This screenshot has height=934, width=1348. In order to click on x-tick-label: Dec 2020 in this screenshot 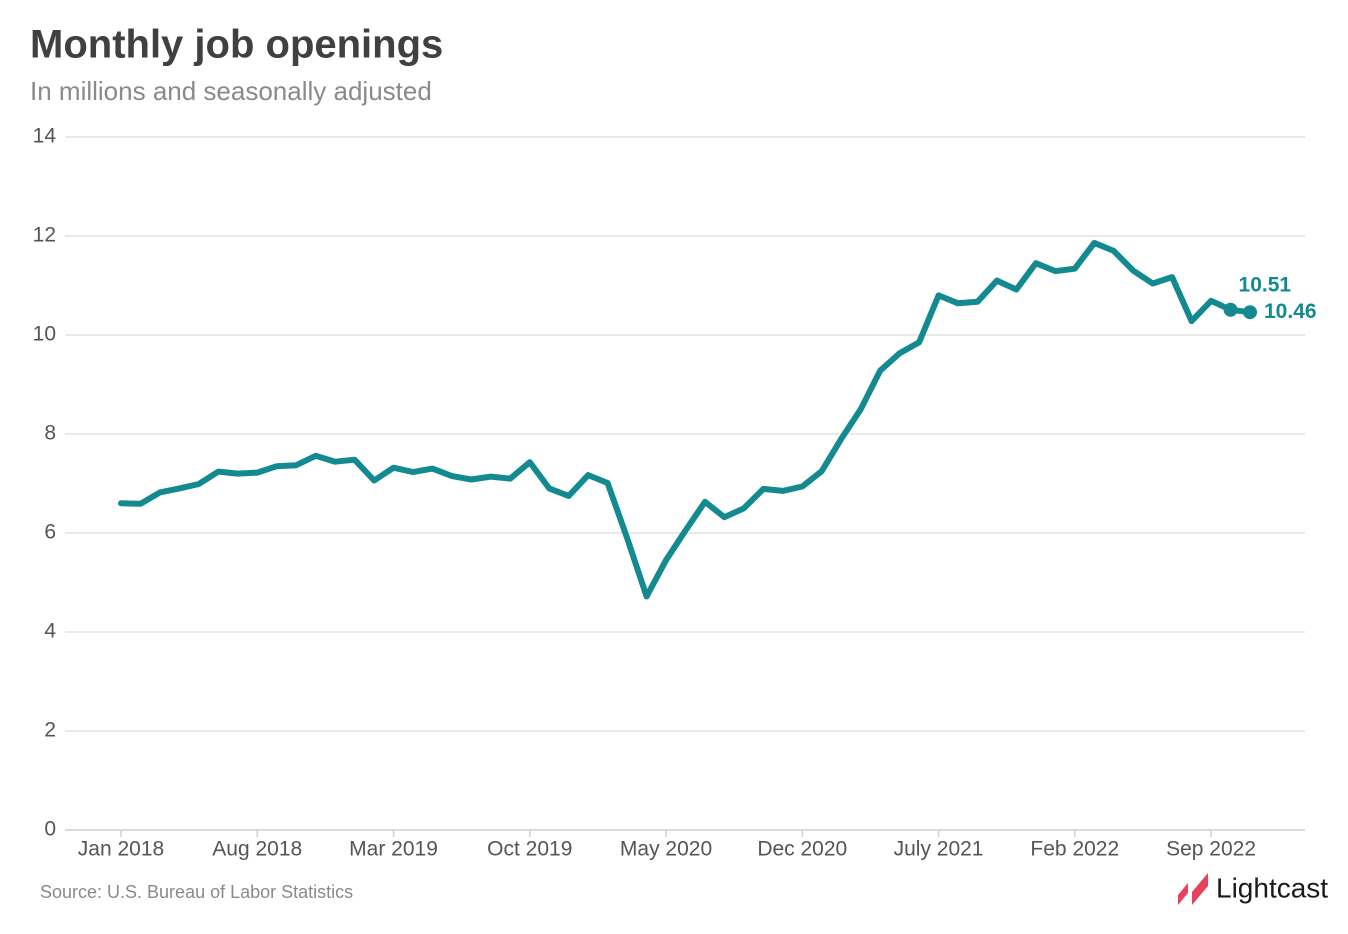, I will do `click(802, 849)`.